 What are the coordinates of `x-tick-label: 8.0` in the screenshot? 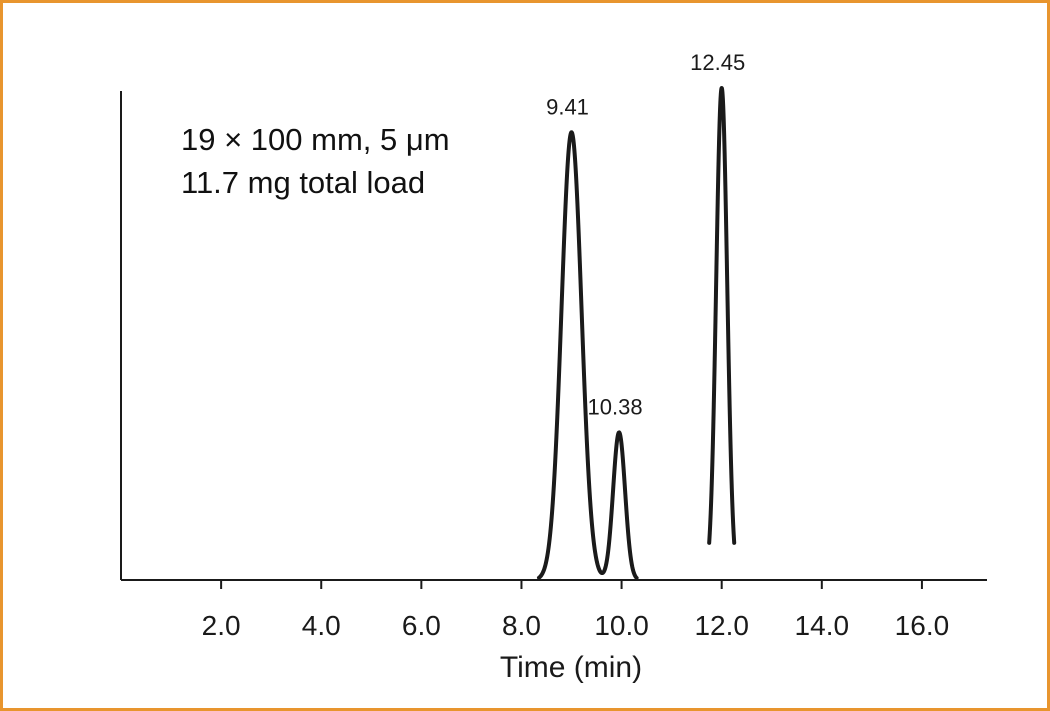 It's located at (521, 625).